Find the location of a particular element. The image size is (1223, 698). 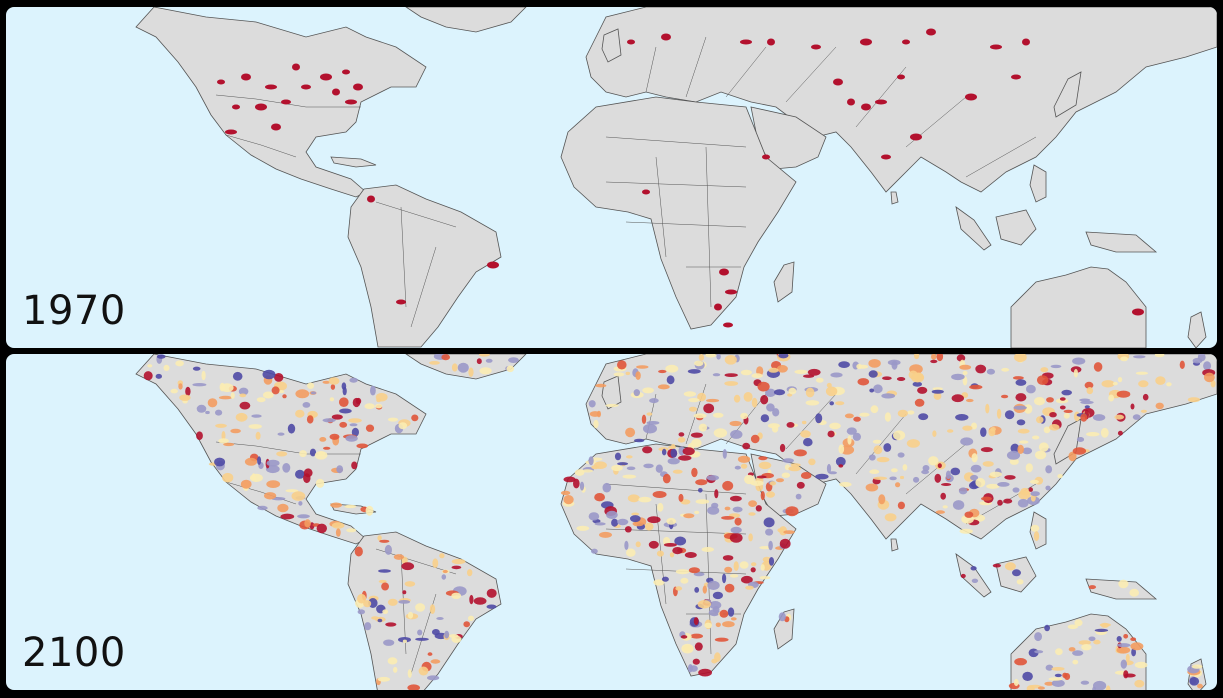

philippines-landmass is located at coordinates (1038, 183).